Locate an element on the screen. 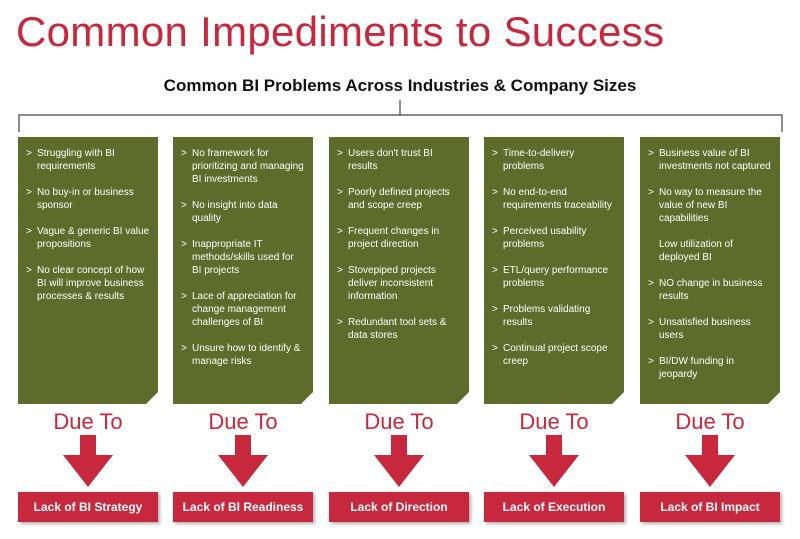  problem-item: Poorly defined projects and scope creep is located at coordinates (399, 199).